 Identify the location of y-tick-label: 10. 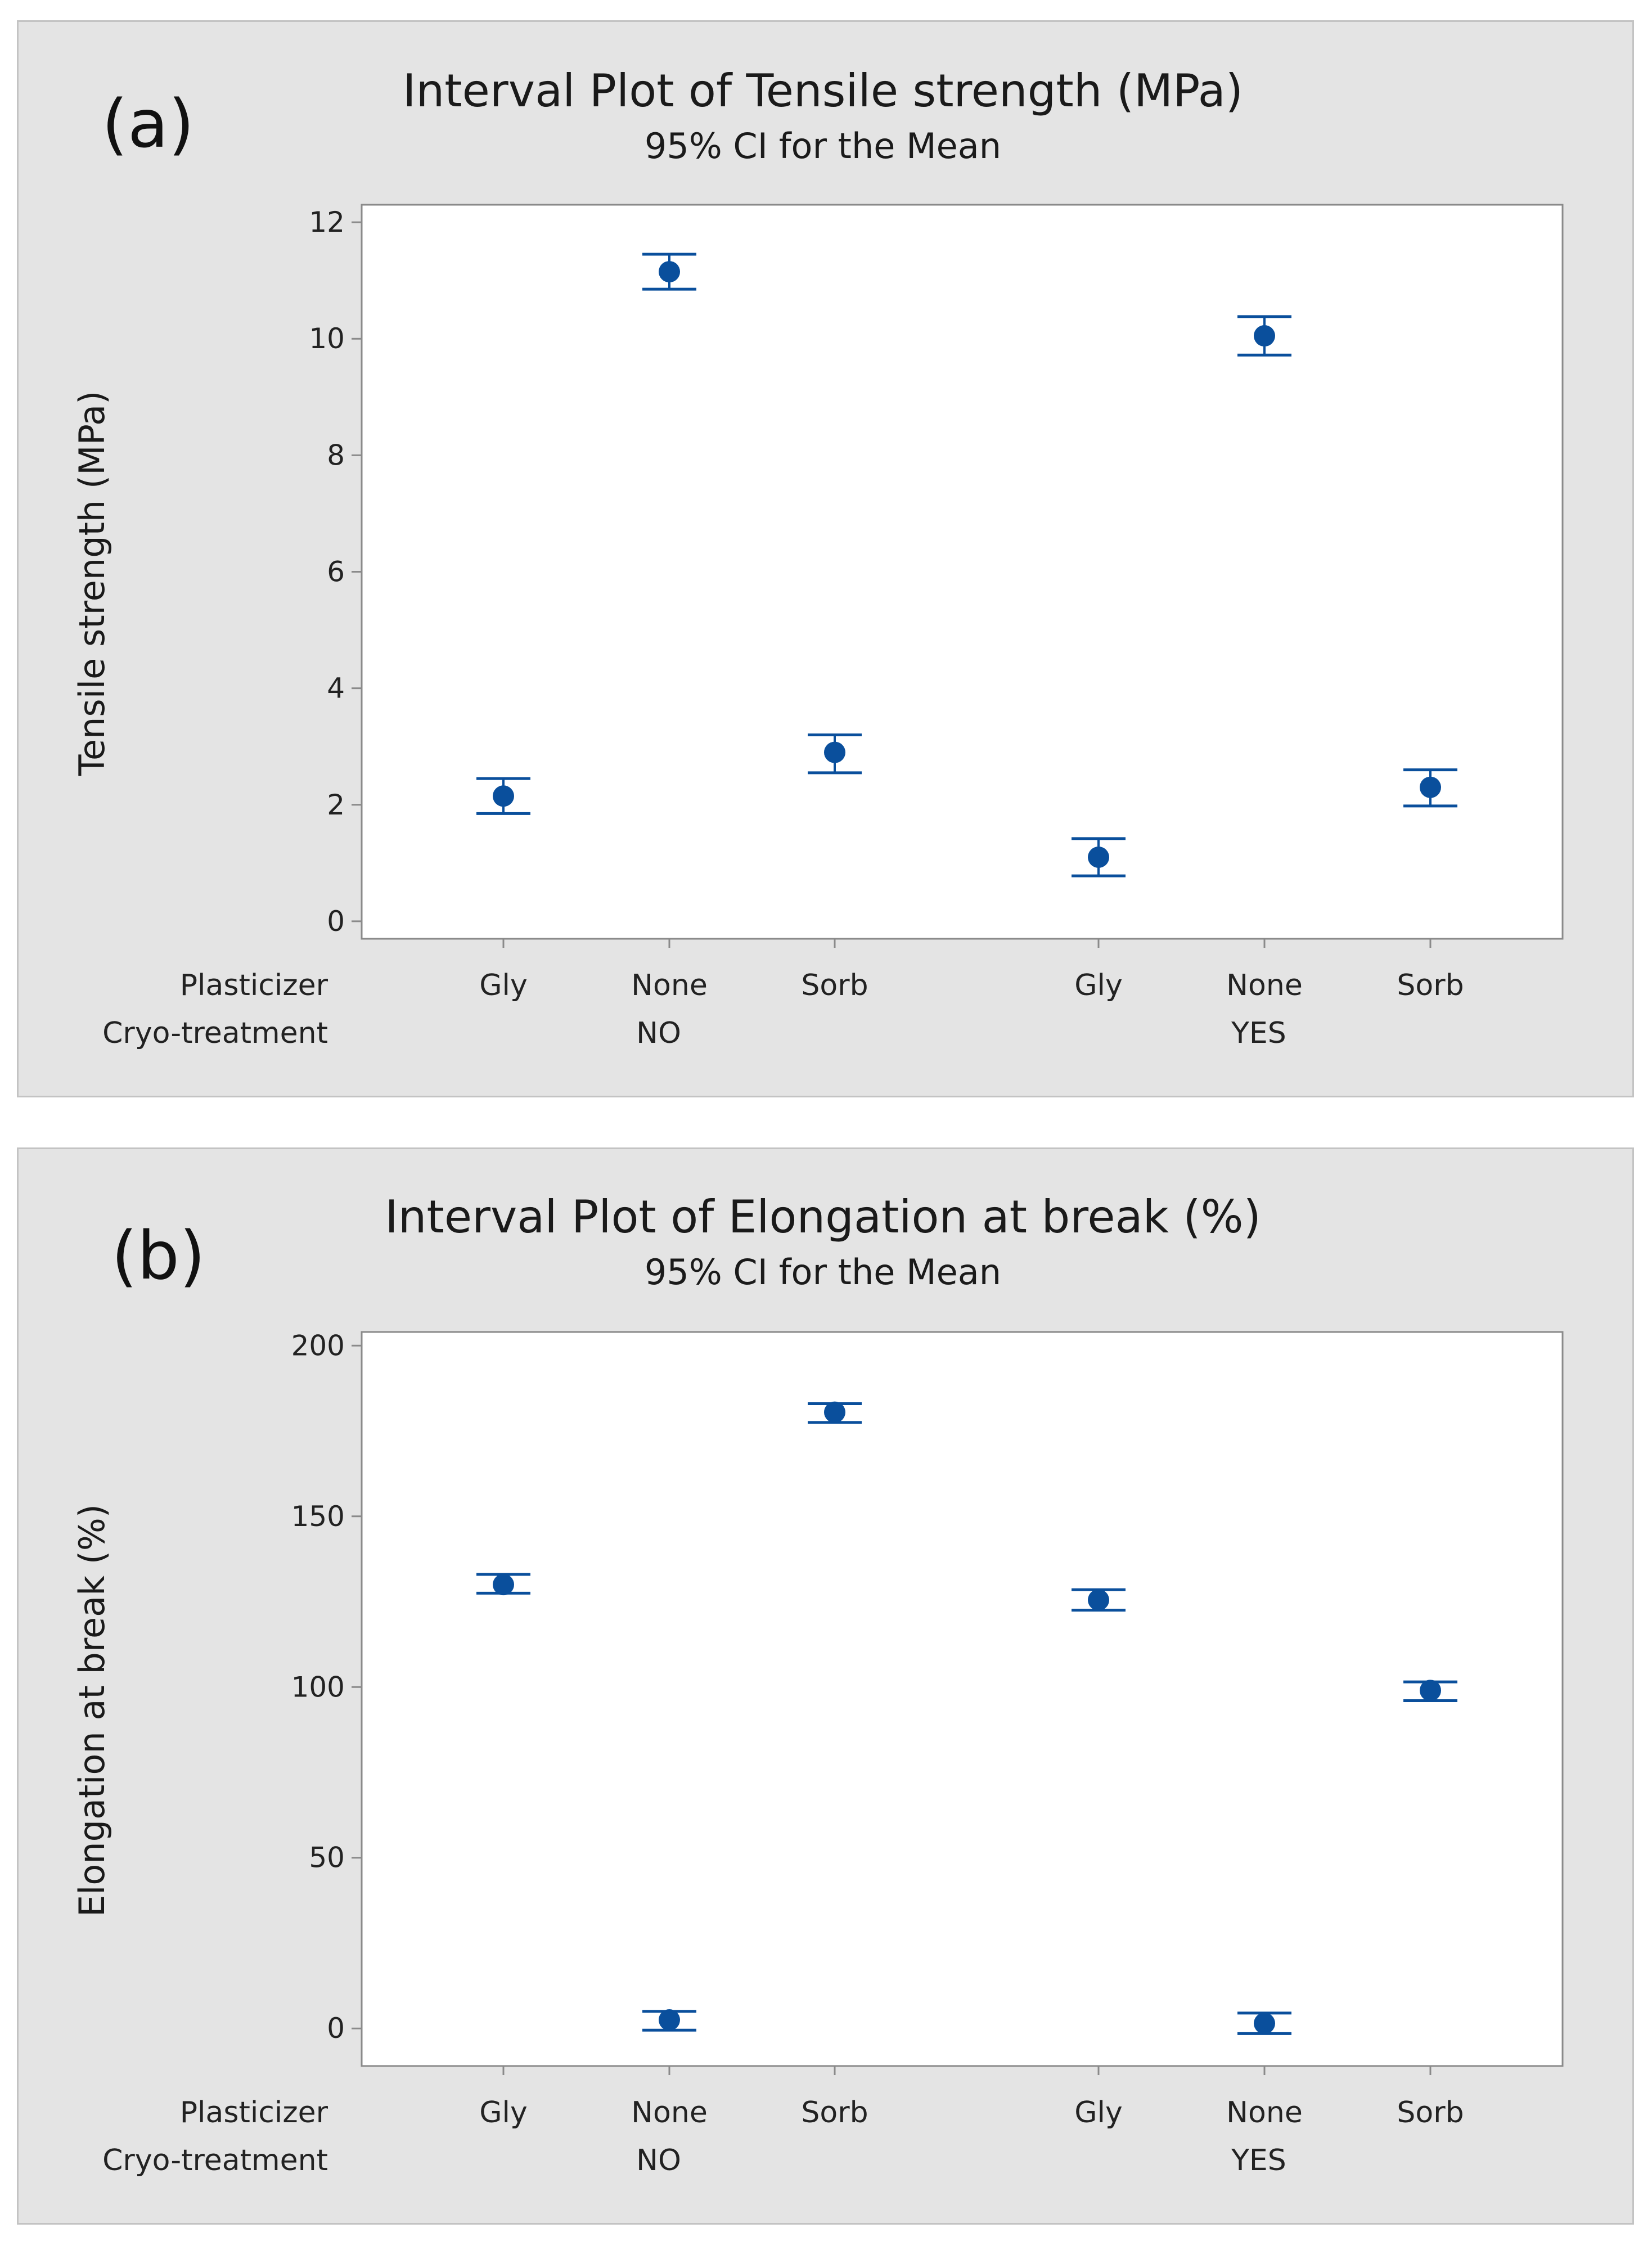
(327, 338).